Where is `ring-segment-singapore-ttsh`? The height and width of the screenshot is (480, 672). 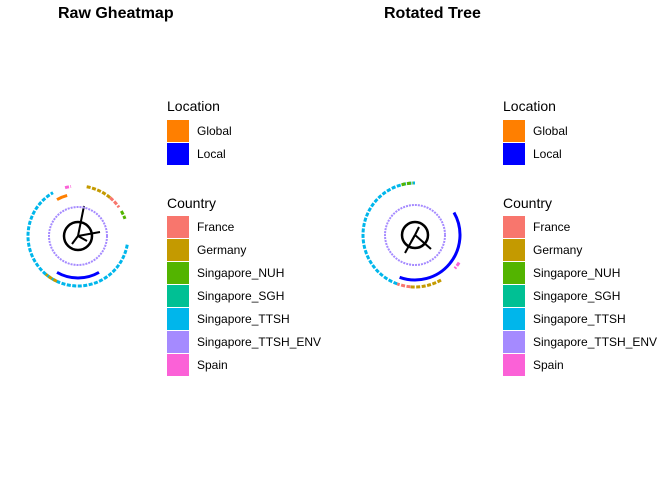 ring-segment-singapore-ttsh is located at coordinates (388, 233).